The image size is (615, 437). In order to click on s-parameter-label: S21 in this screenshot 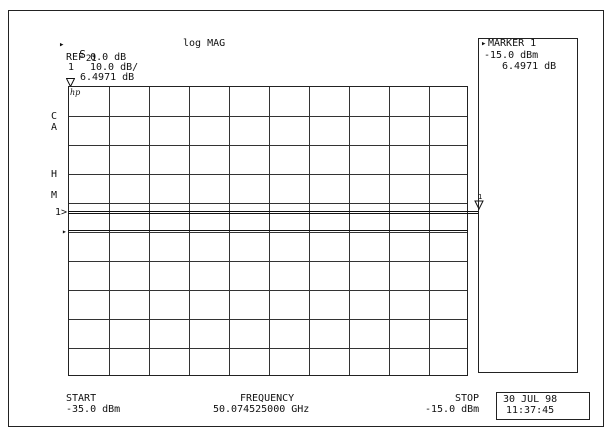, I will do `click(81, 51)`.